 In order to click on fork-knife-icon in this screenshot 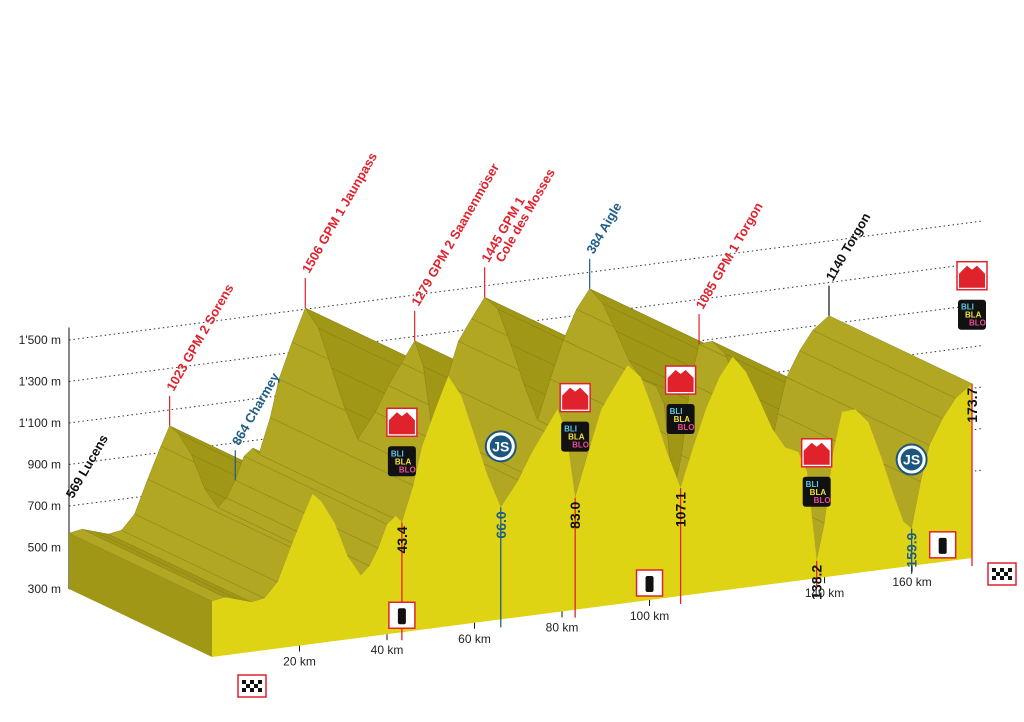, I will do `click(649, 583)`.